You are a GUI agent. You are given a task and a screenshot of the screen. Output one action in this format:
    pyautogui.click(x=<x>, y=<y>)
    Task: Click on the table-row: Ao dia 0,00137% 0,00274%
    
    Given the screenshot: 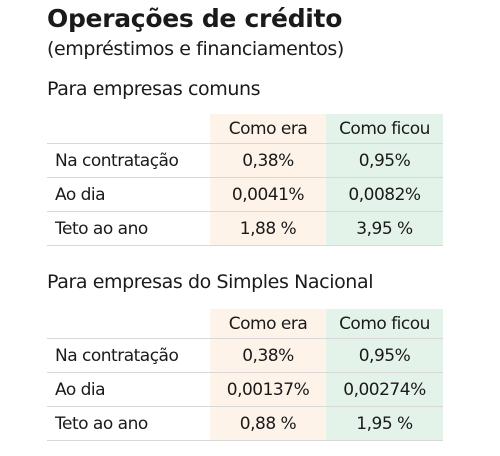 What is the action you would take?
    pyautogui.click(x=245, y=390)
    